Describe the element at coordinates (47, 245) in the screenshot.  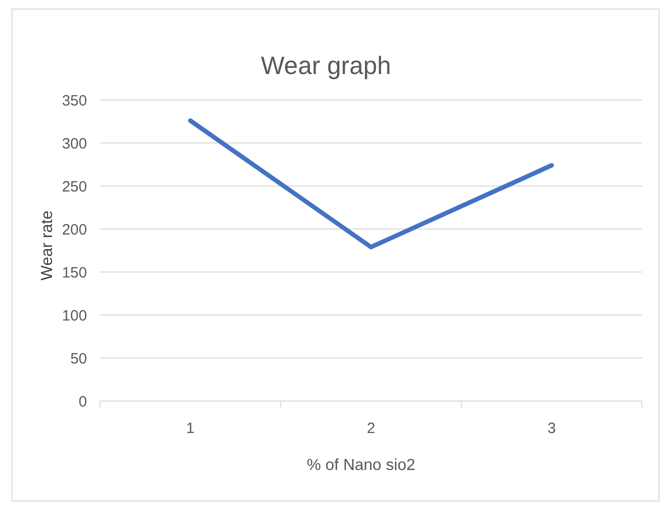
I see `y-axis-title: Wear rate` at that location.